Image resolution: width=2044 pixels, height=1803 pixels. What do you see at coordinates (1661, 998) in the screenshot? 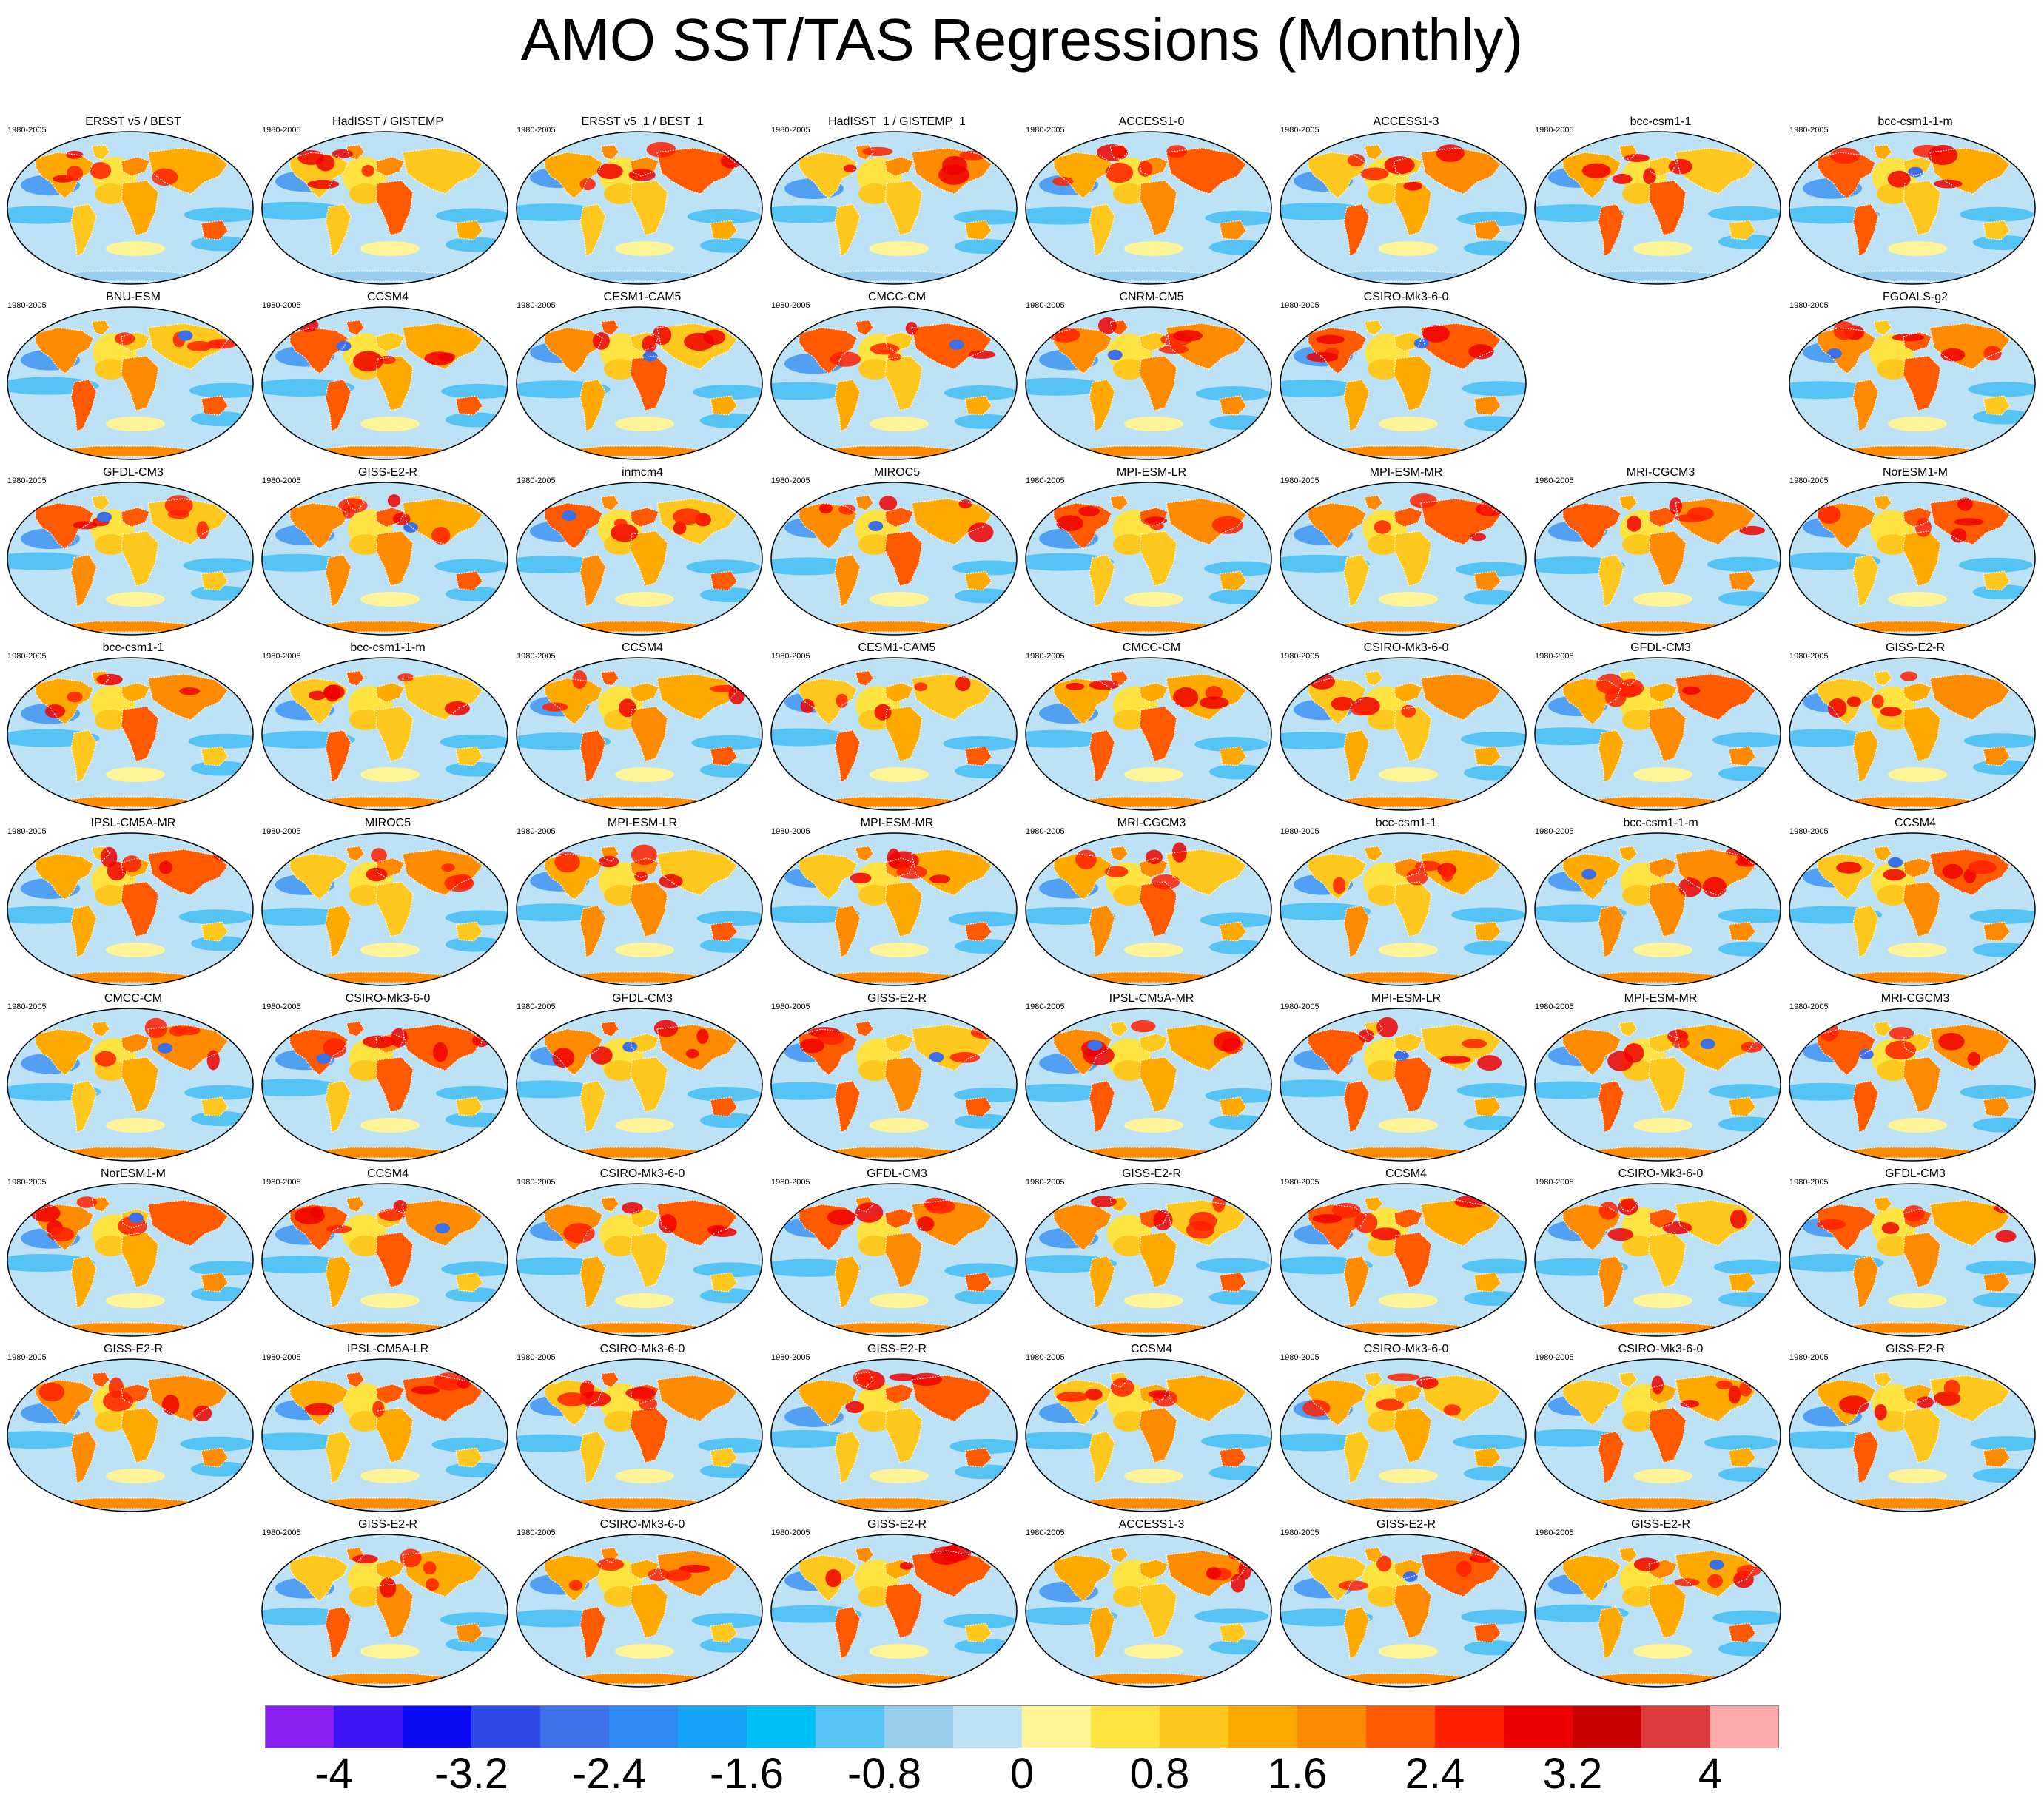
I see `panel-title: MPI-ESM-MR` at bounding box center [1661, 998].